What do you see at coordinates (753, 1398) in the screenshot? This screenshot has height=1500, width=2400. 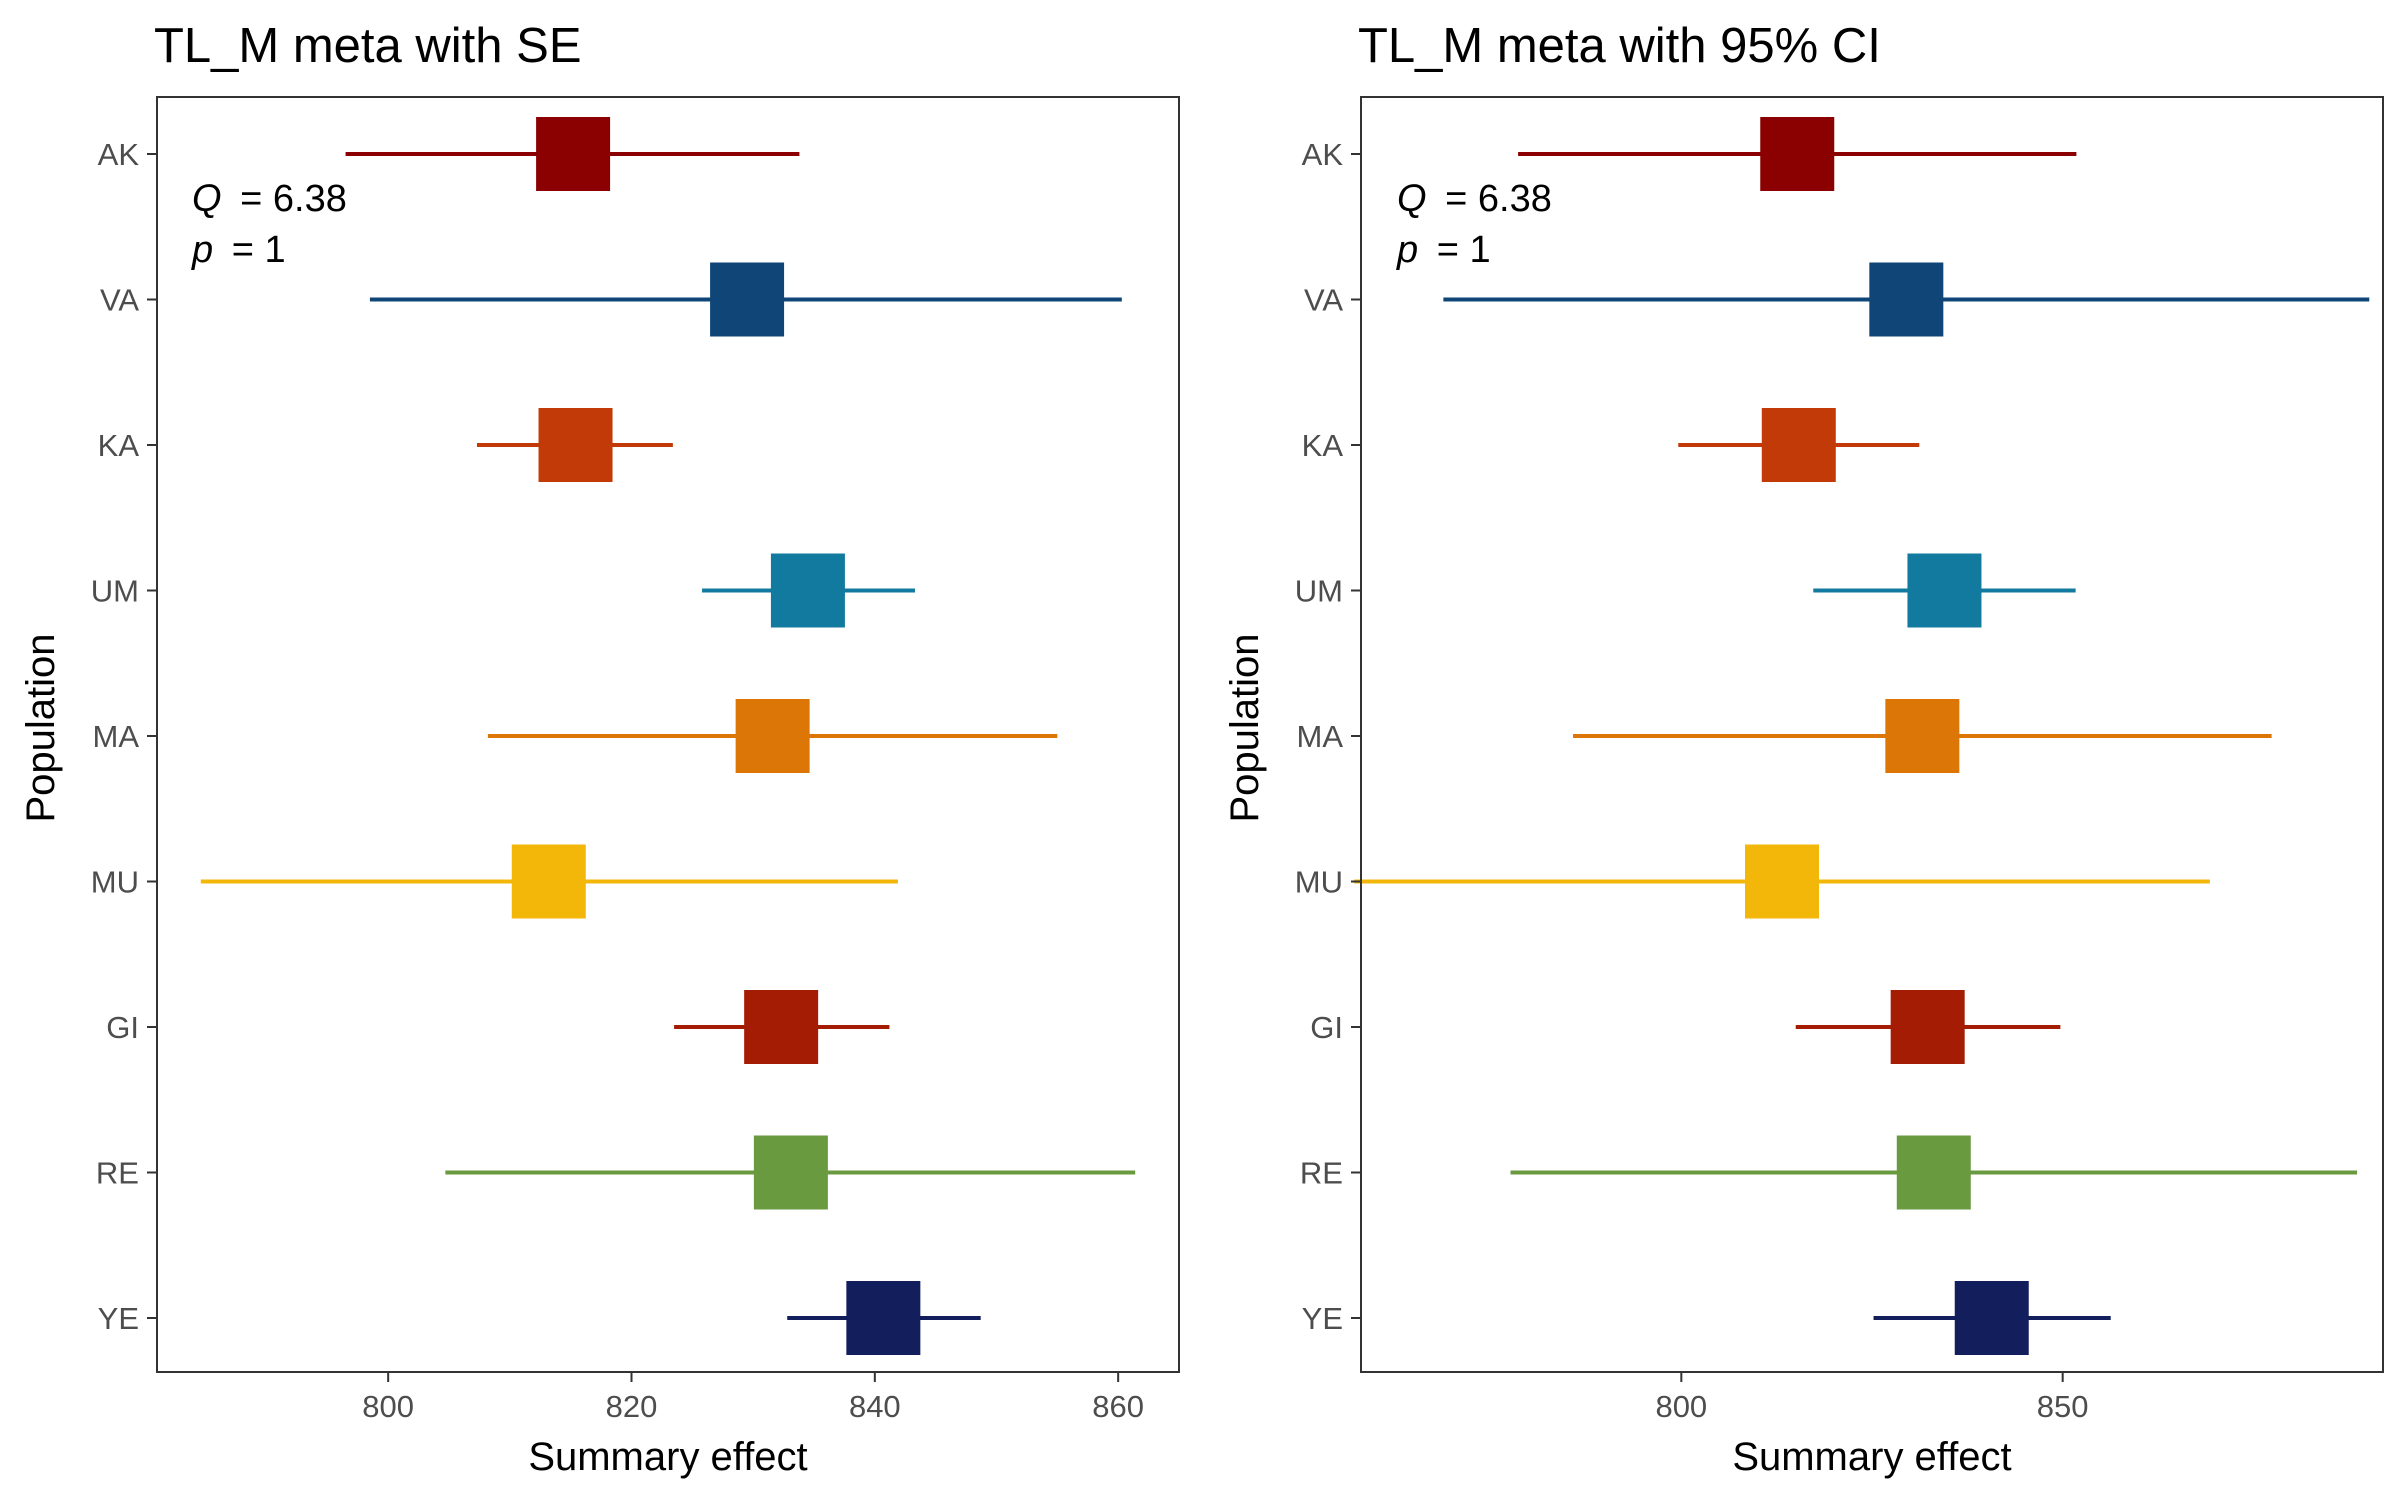 I see `x-axis-ticks: 800 820 840 860` at bounding box center [753, 1398].